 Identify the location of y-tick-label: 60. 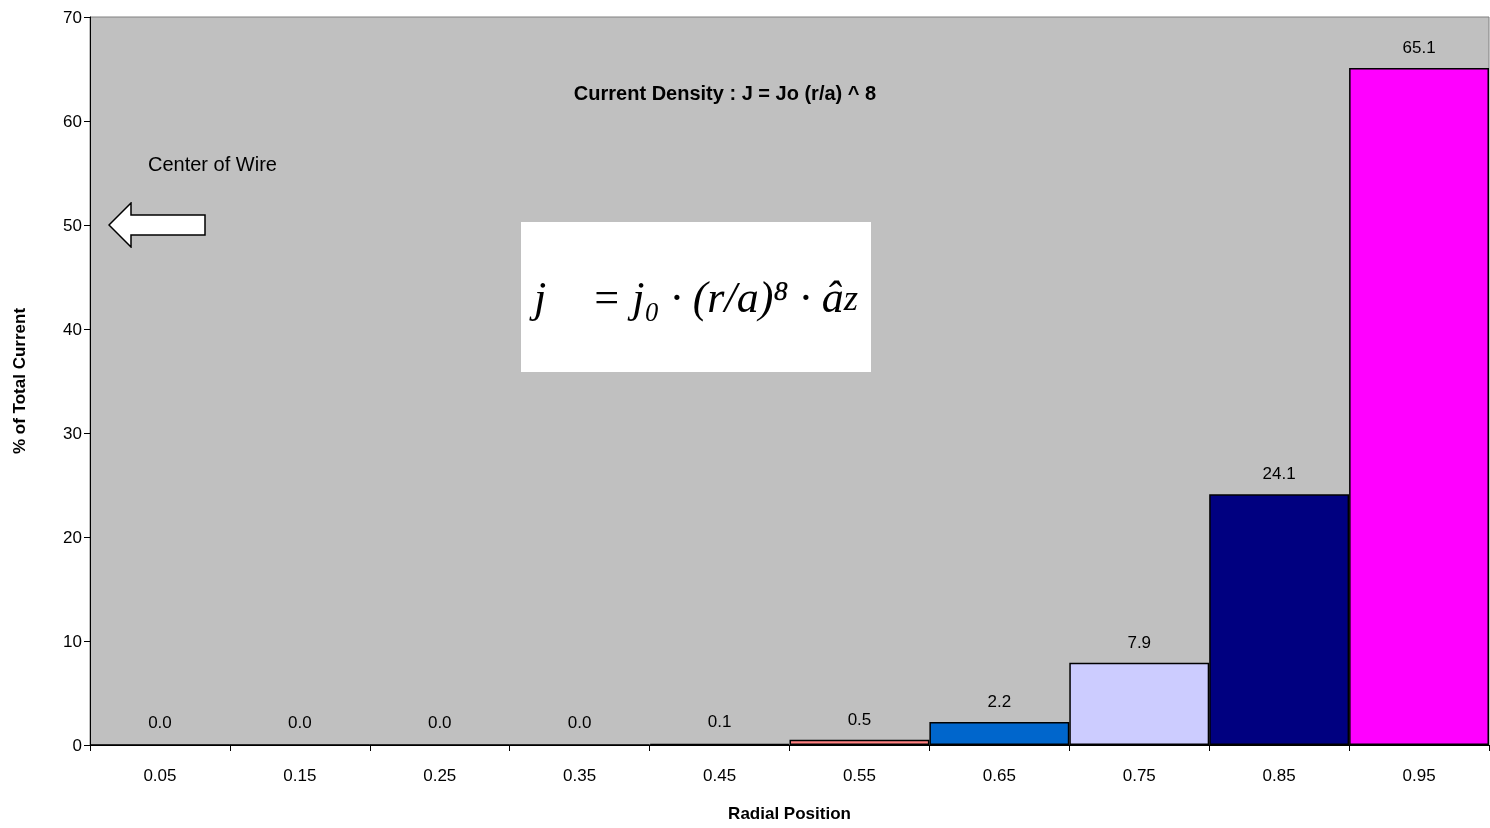
(72, 121).